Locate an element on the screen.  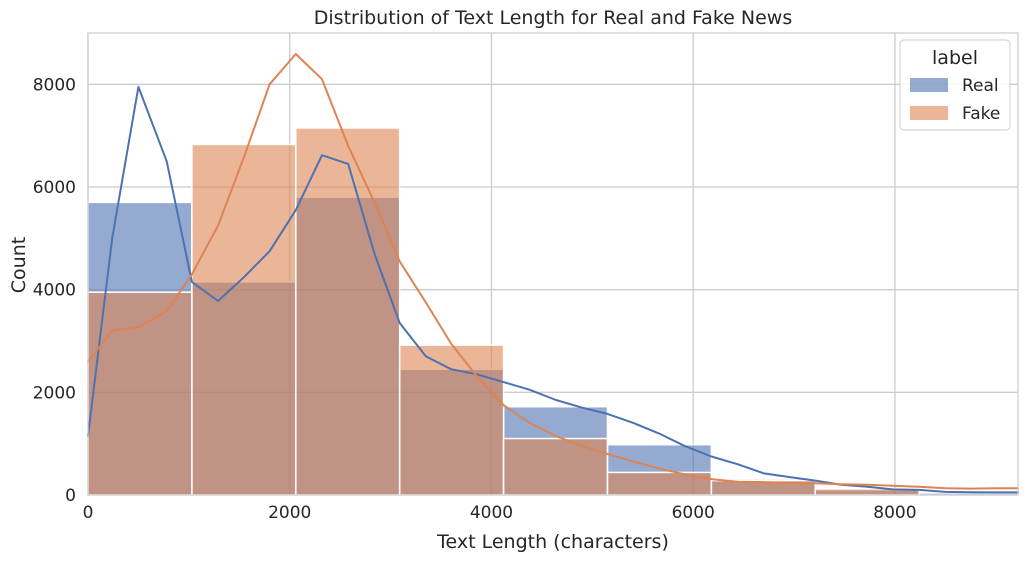
legend-title: label is located at coordinates (955, 58).